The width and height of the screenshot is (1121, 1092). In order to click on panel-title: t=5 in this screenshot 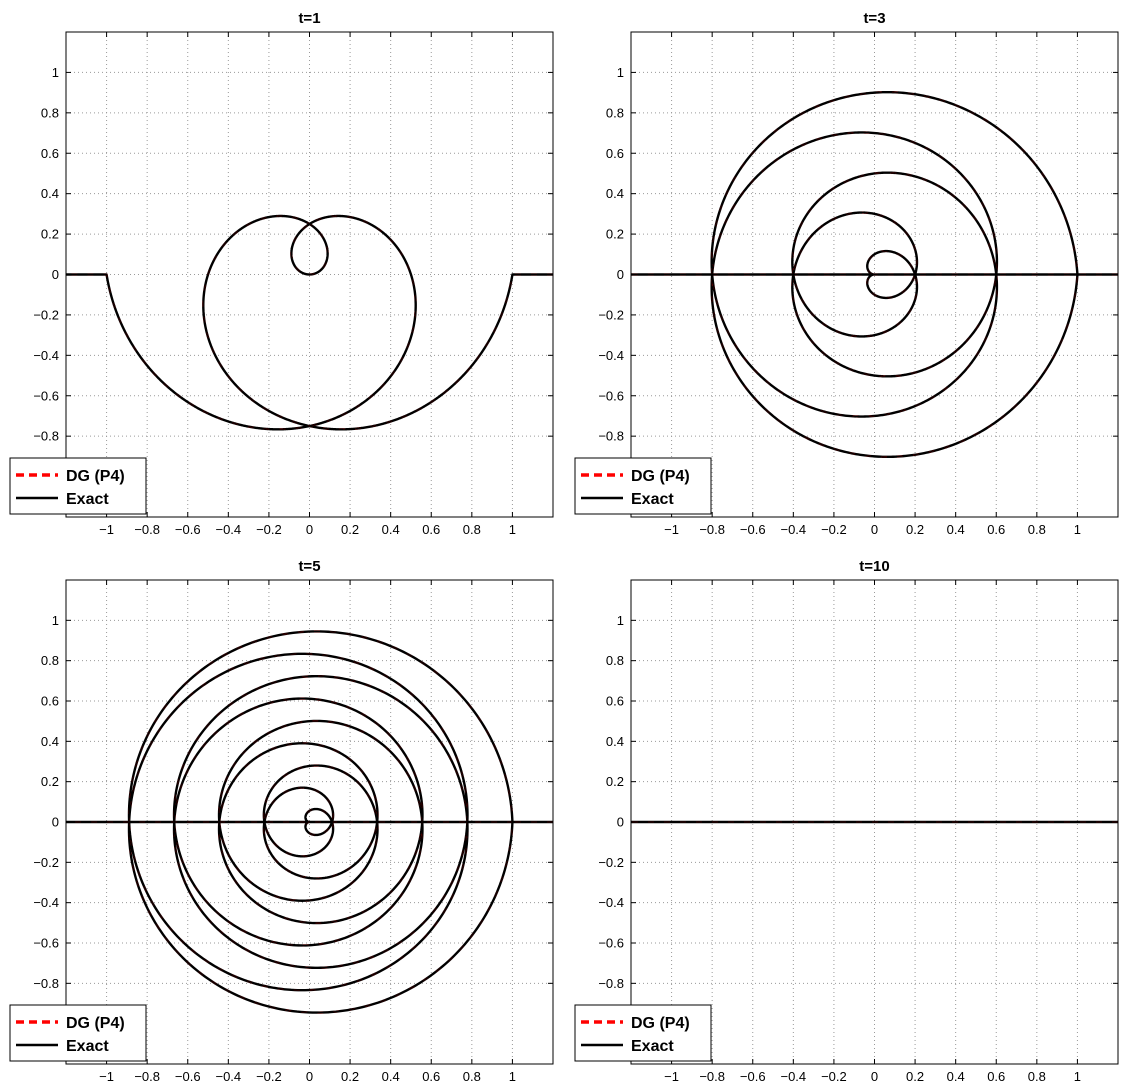, I will do `click(309, 566)`.